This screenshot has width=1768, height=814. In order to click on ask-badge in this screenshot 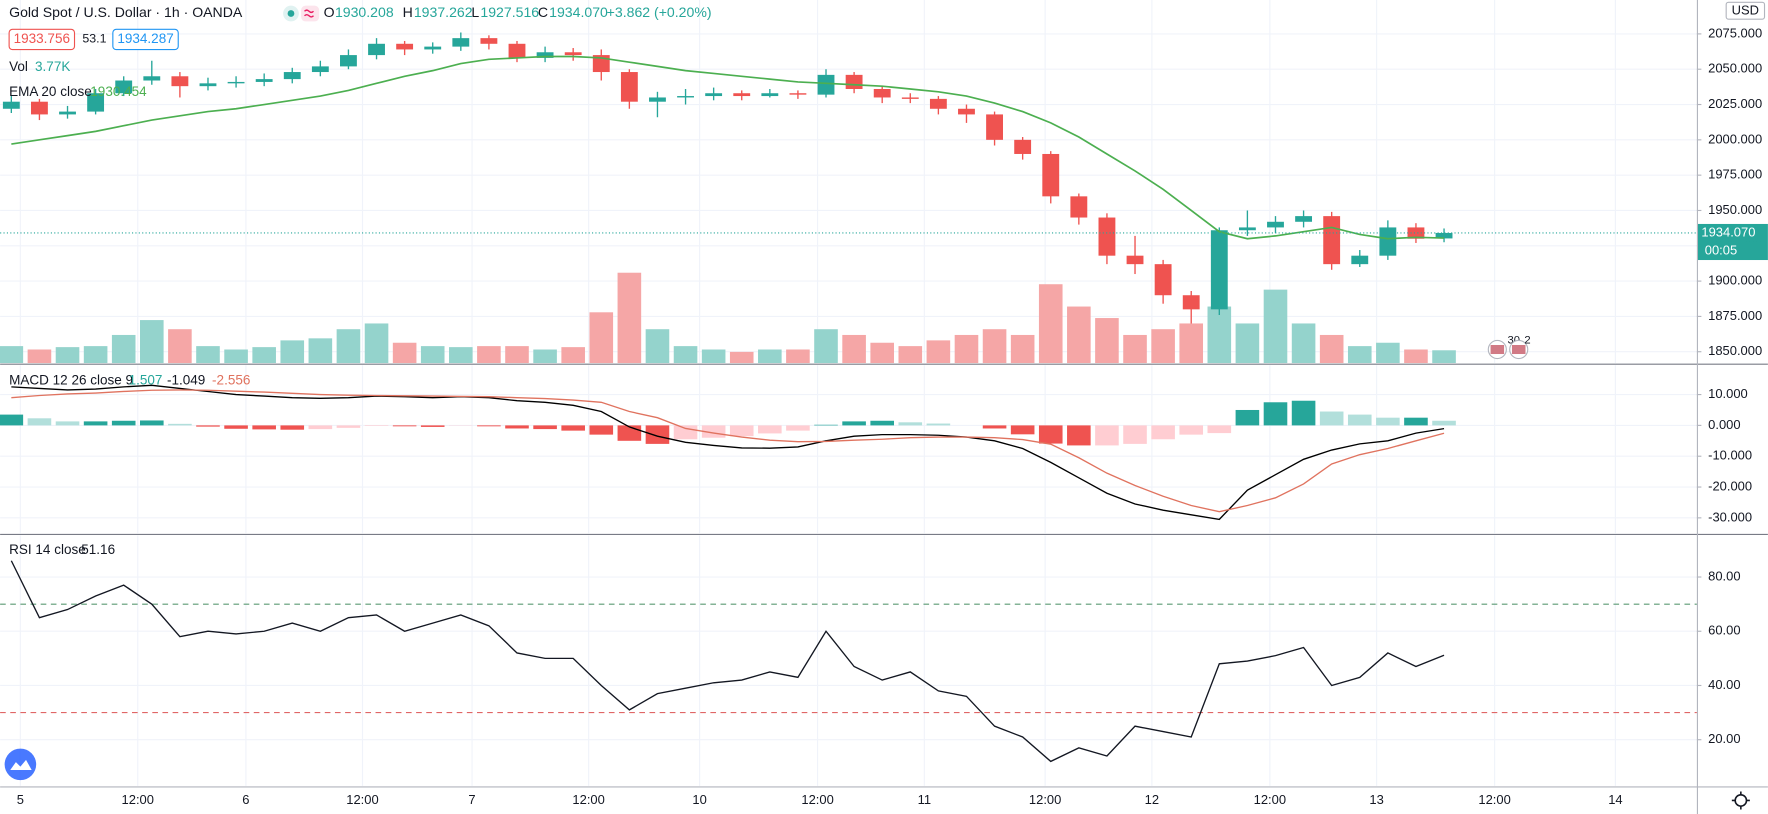, I will do `click(145, 39)`.